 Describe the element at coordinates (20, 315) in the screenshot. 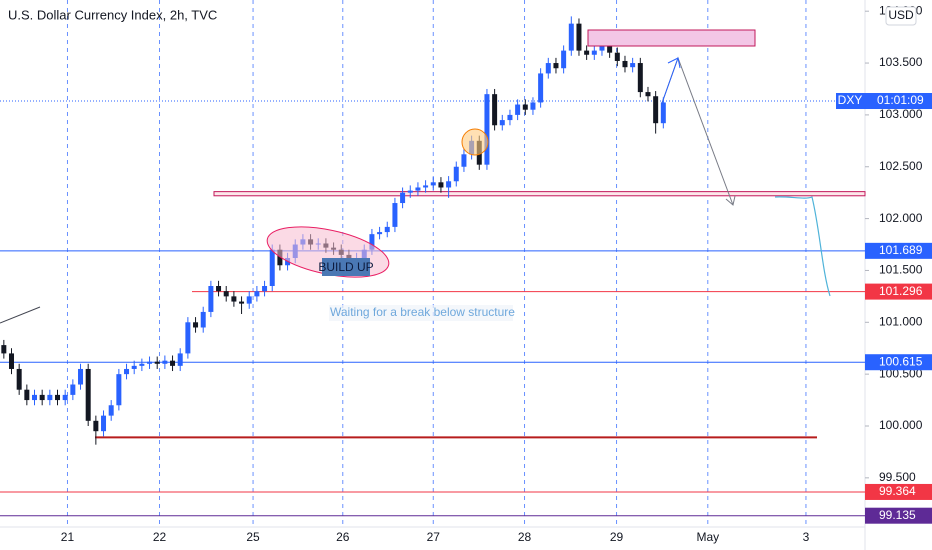

I see `trend-line` at that location.